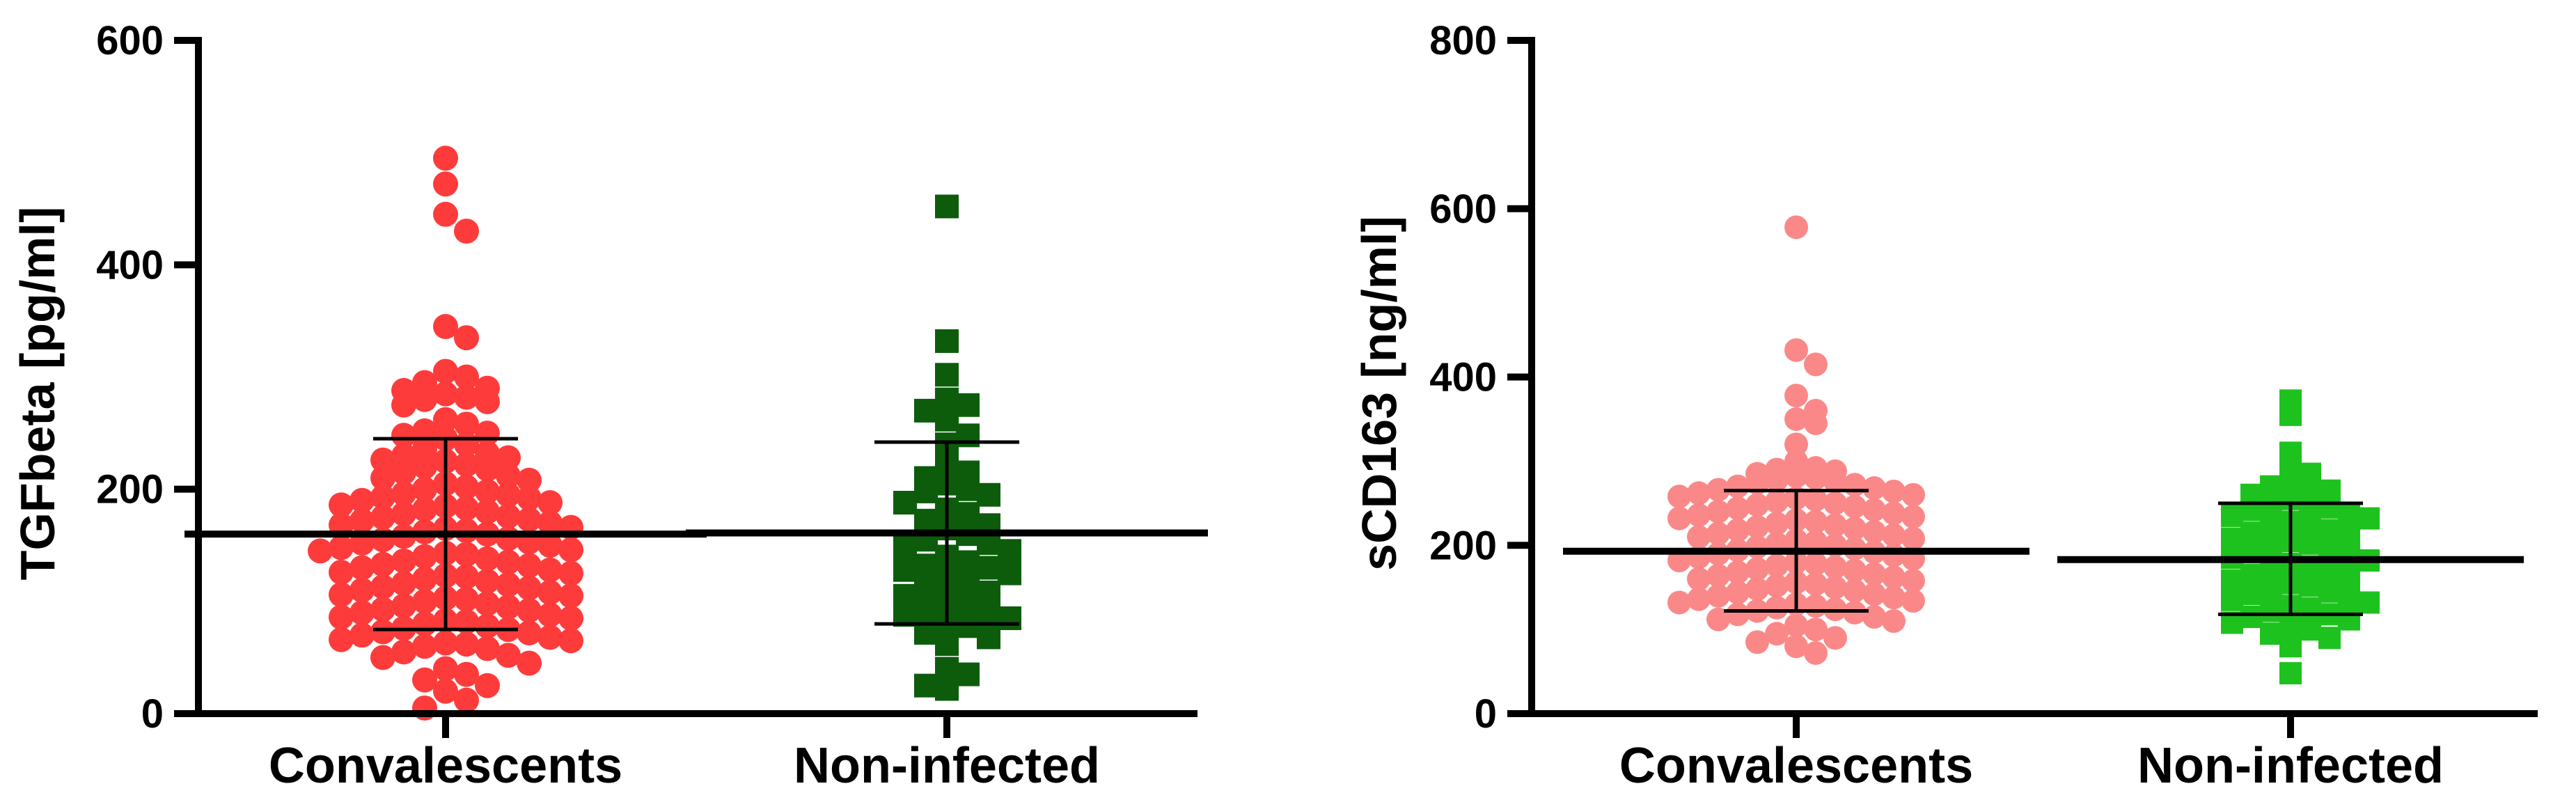 The width and height of the screenshot is (2576, 793). What do you see at coordinates (1796, 765) in the screenshot?
I see `scd163-category-convalescents: Convalescents` at bounding box center [1796, 765].